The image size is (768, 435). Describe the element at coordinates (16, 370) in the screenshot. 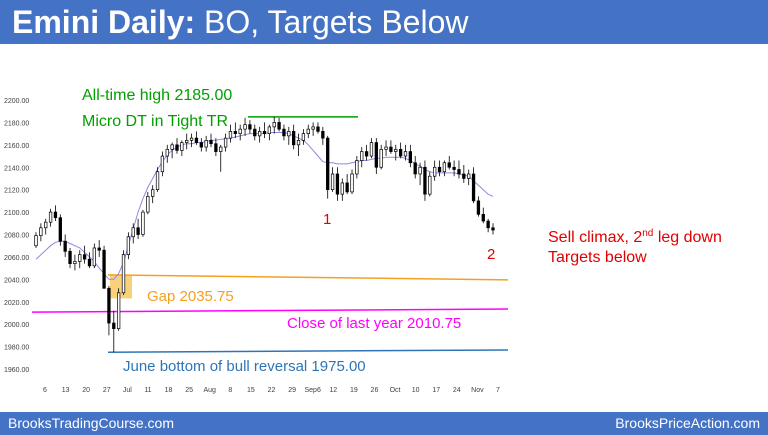

I see `y-tick-label: 1960.00` at that location.